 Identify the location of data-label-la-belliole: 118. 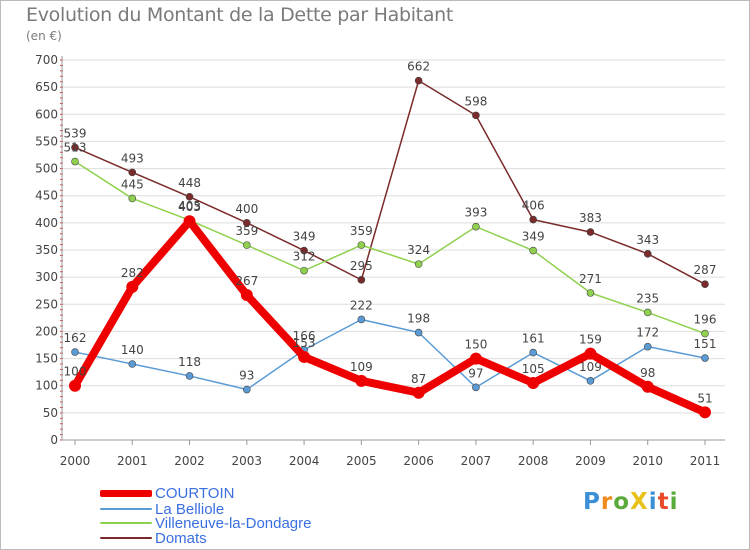
(189, 362).